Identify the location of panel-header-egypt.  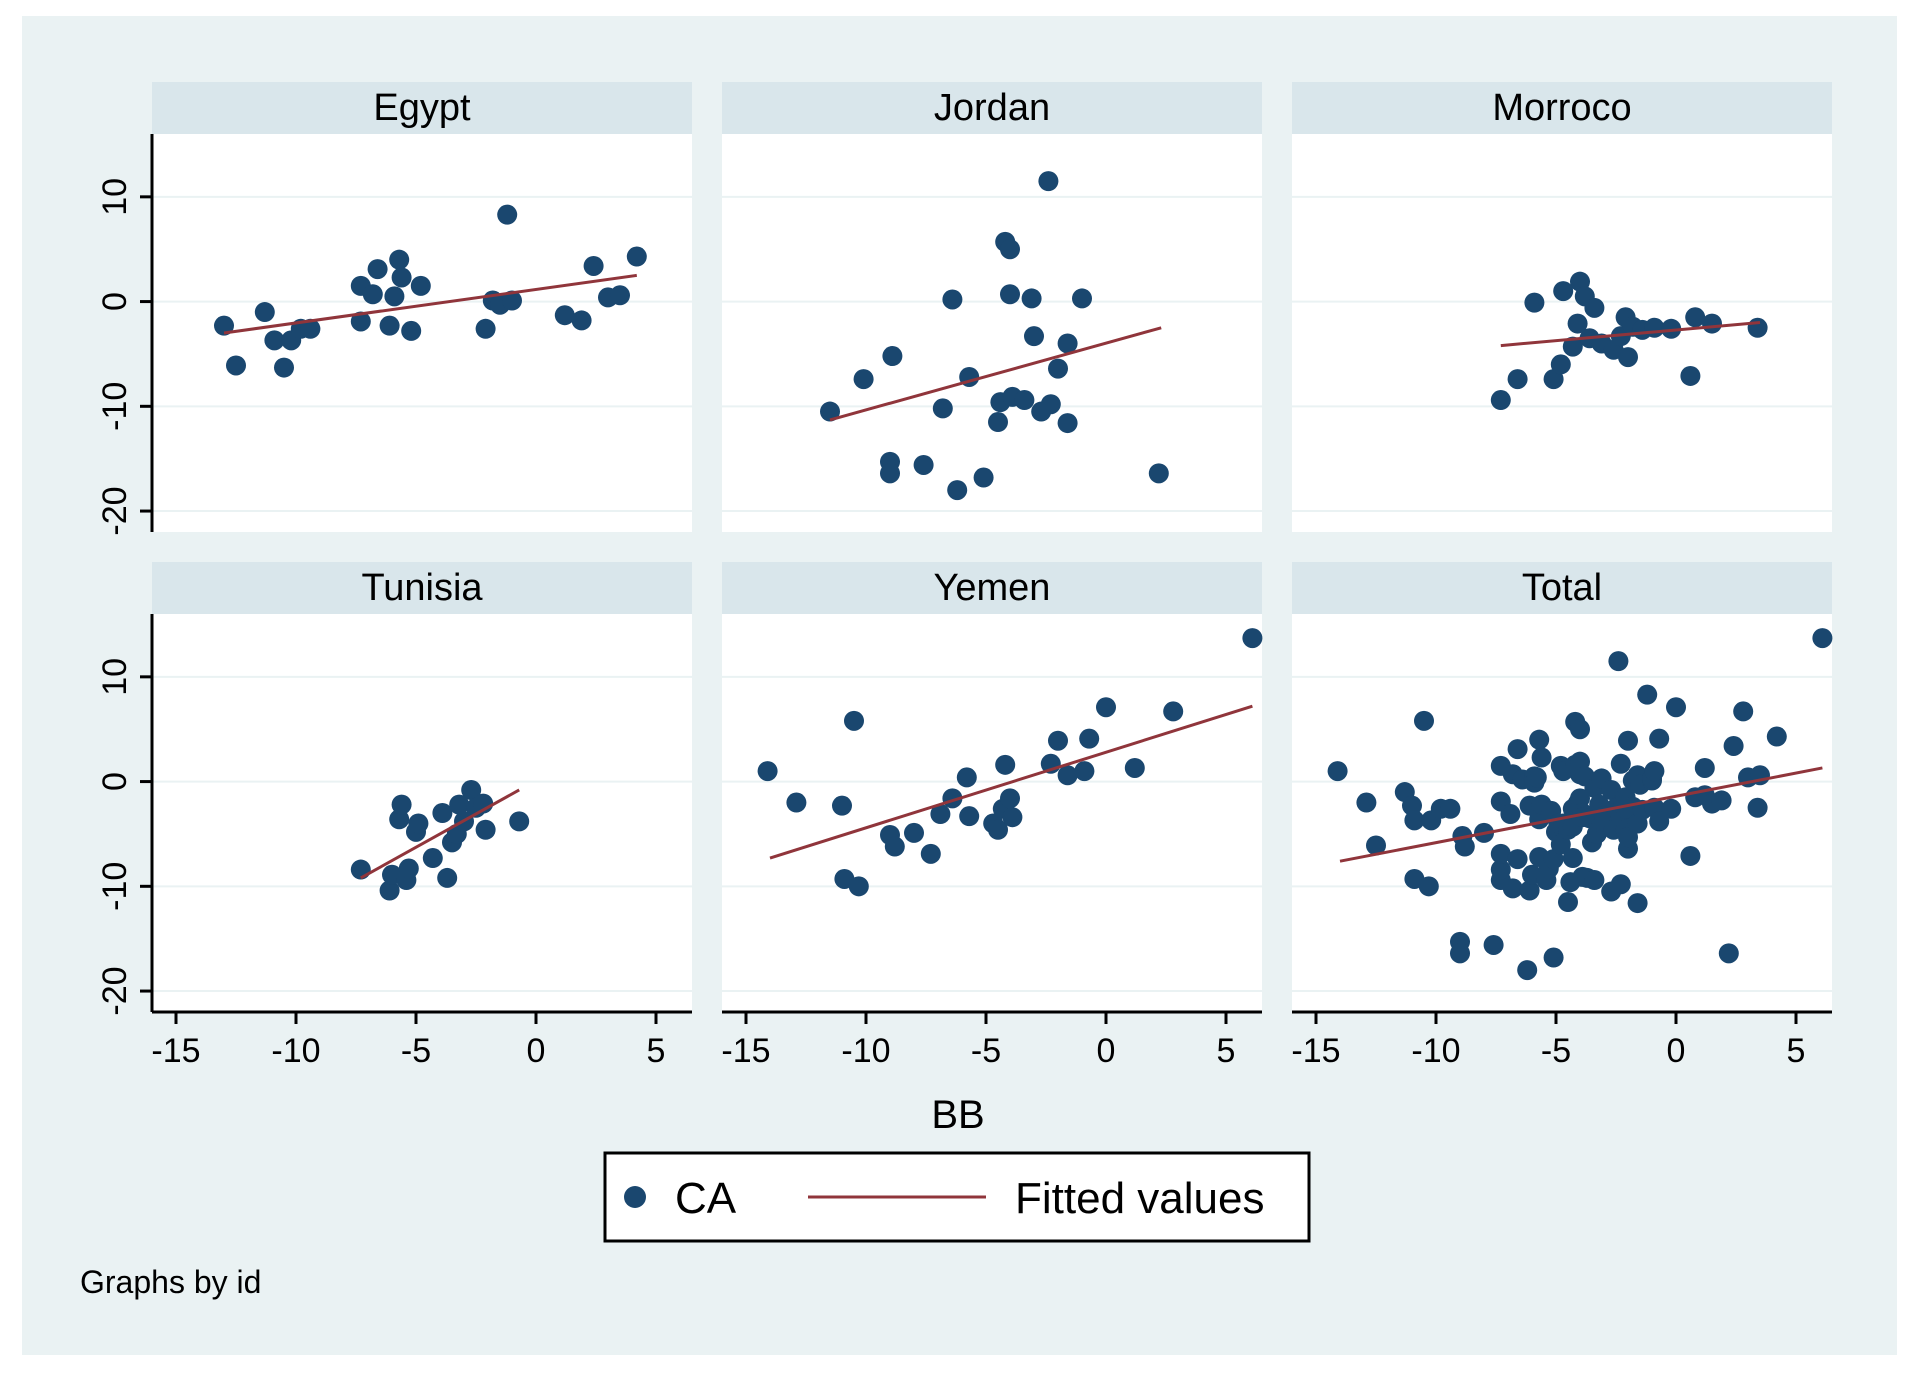
(422, 108).